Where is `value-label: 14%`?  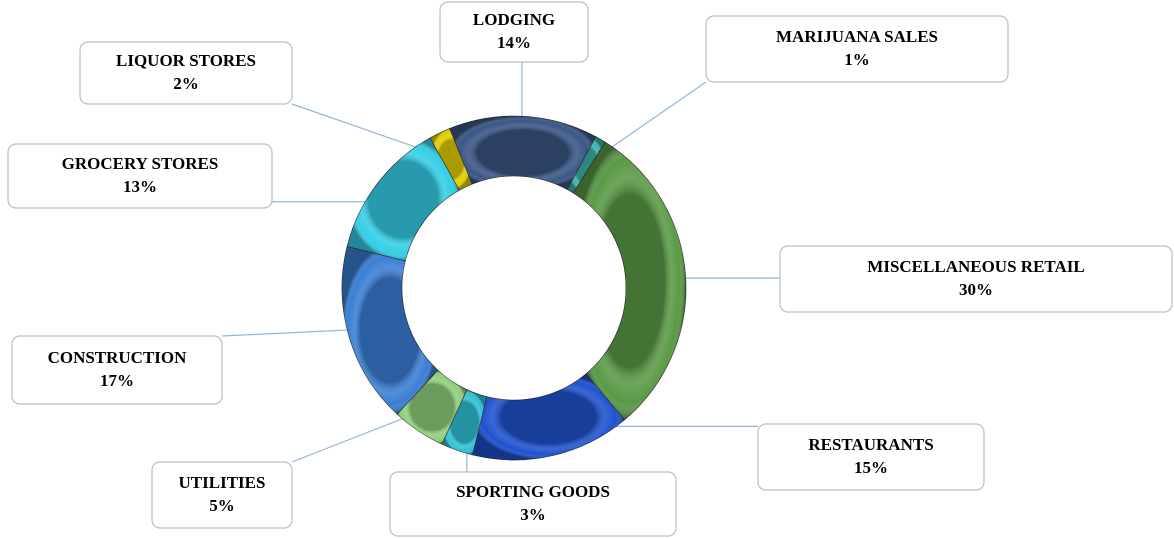
value-label: 14% is located at coordinates (514, 42).